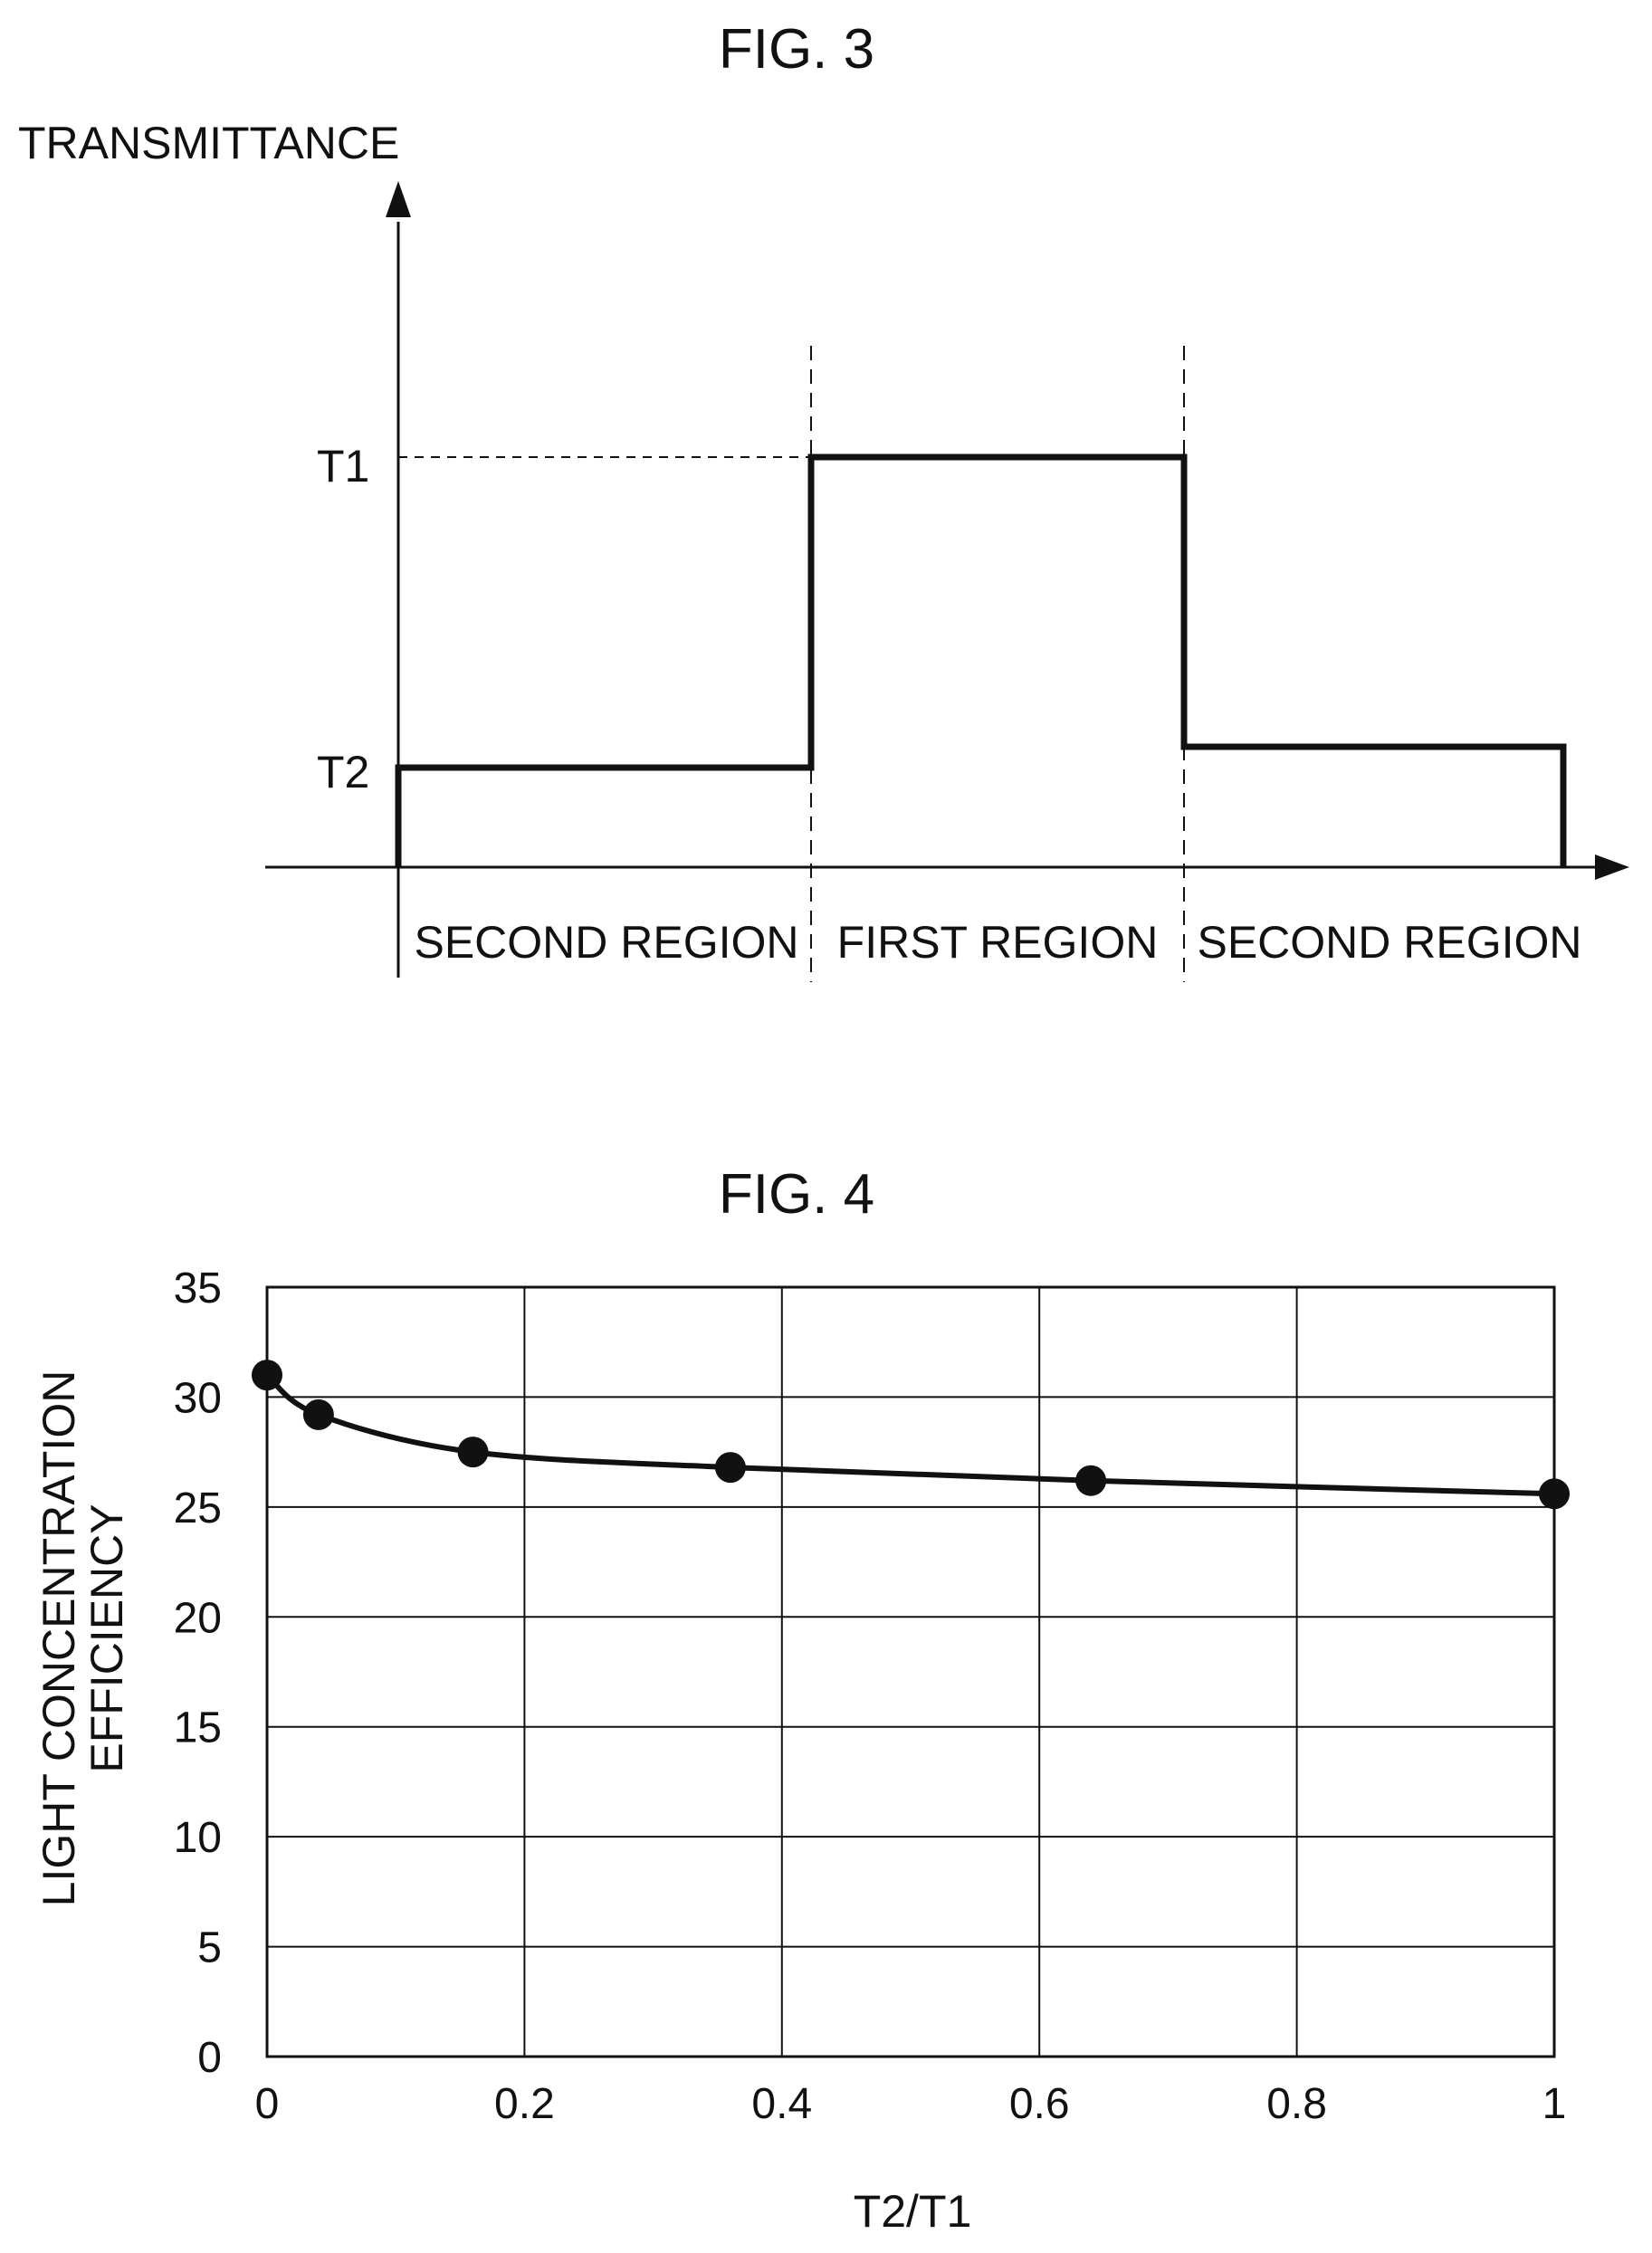  What do you see at coordinates (796, 49) in the screenshot?
I see `fig3-title: FIG. 3` at bounding box center [796, 49].